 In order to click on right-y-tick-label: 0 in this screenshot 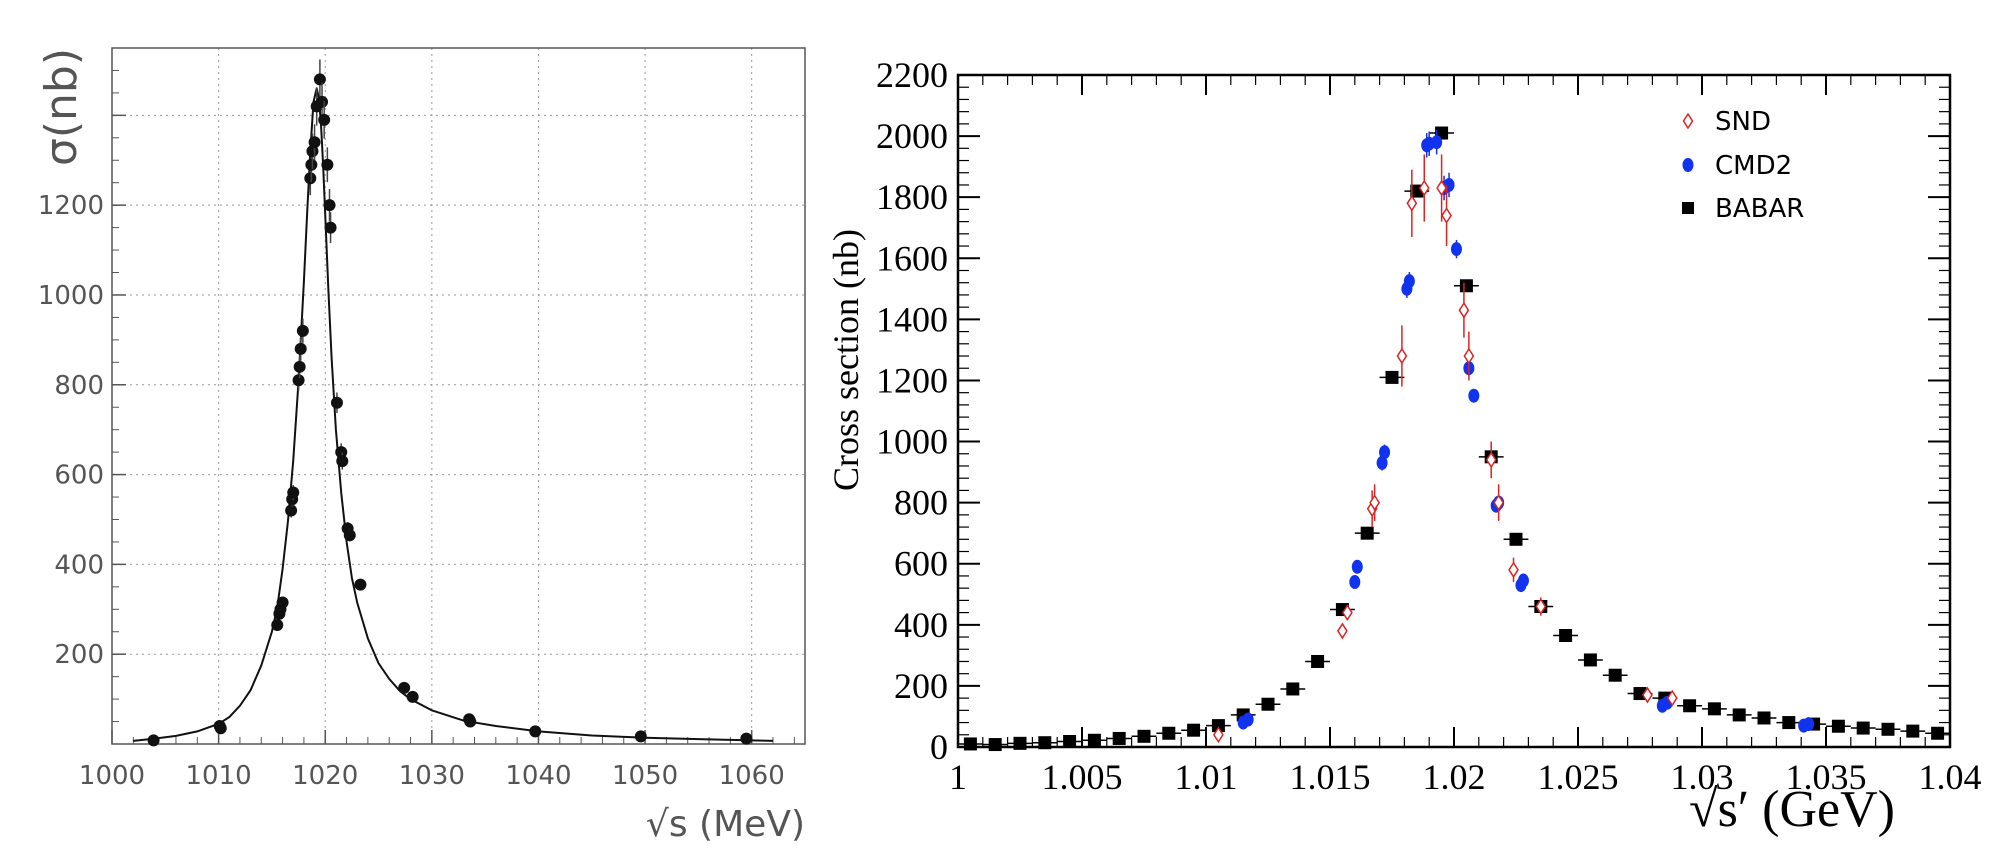, I will do `click(939, 747)`.